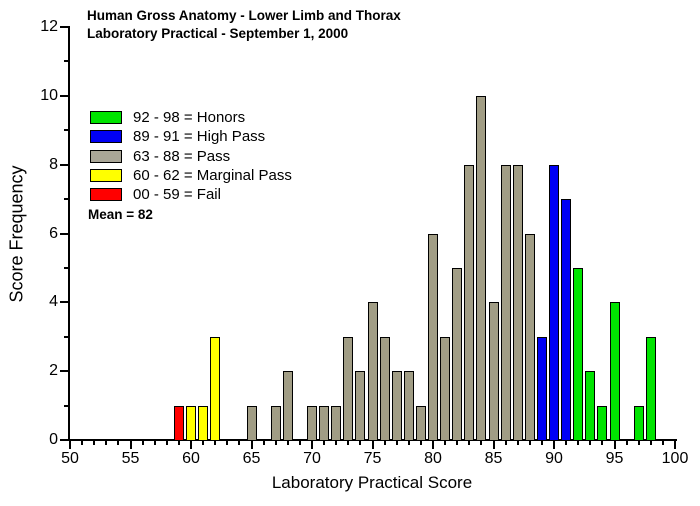 This screenshot has width=700, height=506. Describe the element at coordinates (251, 458) in the screenshot. I see `x-axis-tick-label: 65` at that location.